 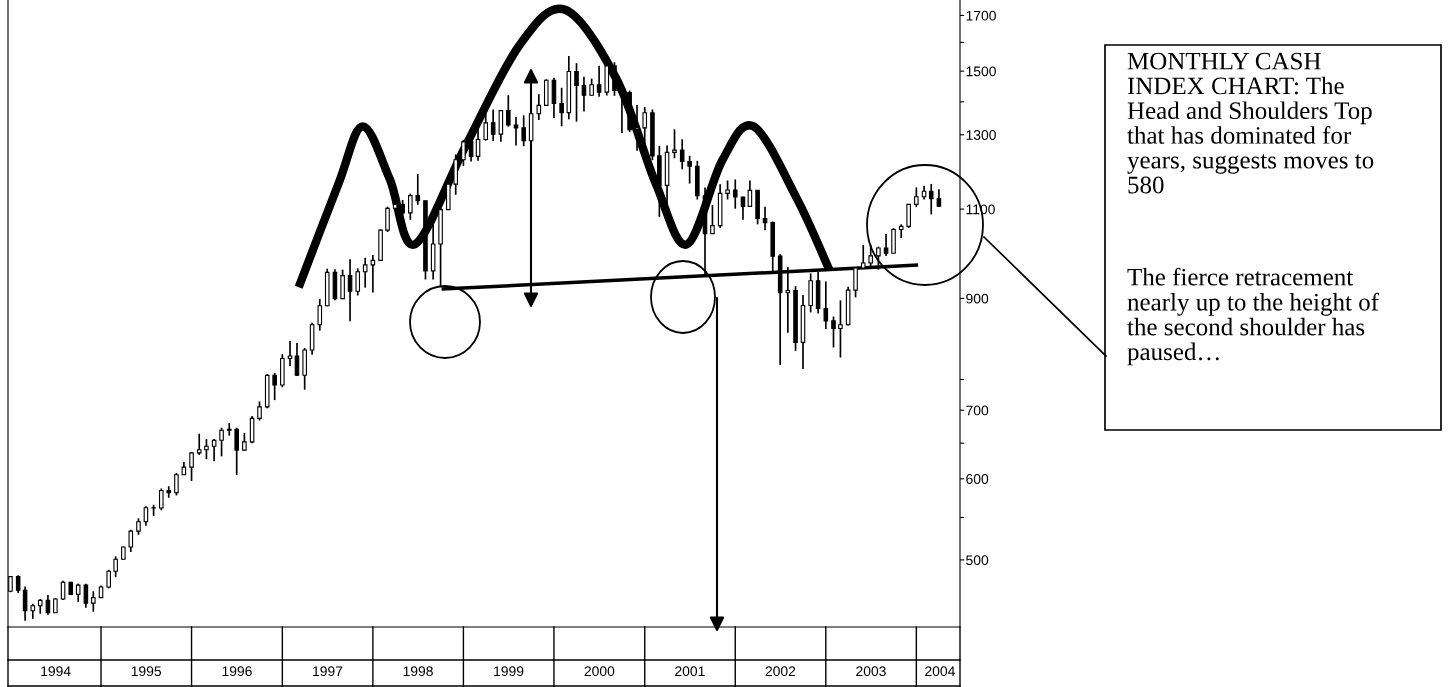 I want to click on y-tick-label: 1500, so click(x=981, y=71).